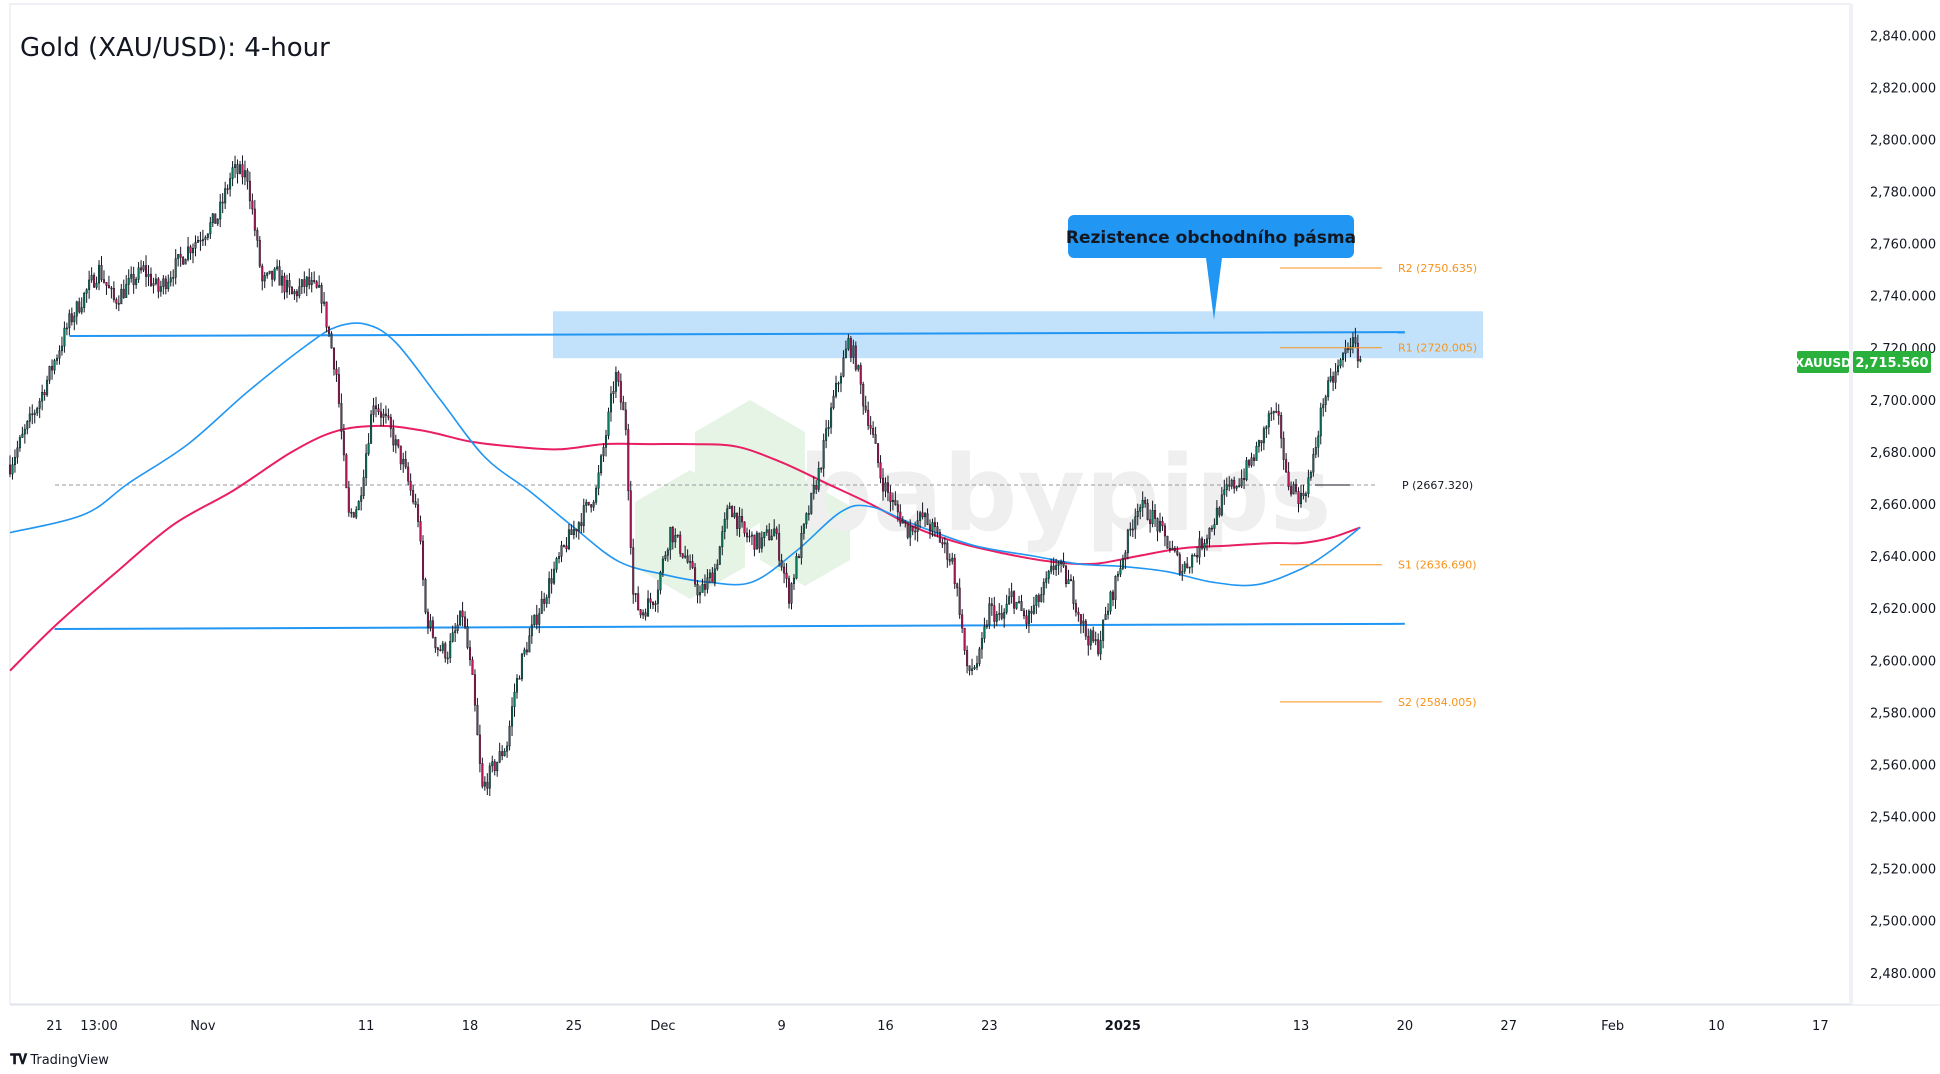 This screenshot has width=1940, height=1074. Describe the element at coordinates (1903, 974) in the screenshot. I see `y-tick-label: 2,480.000` at that location.